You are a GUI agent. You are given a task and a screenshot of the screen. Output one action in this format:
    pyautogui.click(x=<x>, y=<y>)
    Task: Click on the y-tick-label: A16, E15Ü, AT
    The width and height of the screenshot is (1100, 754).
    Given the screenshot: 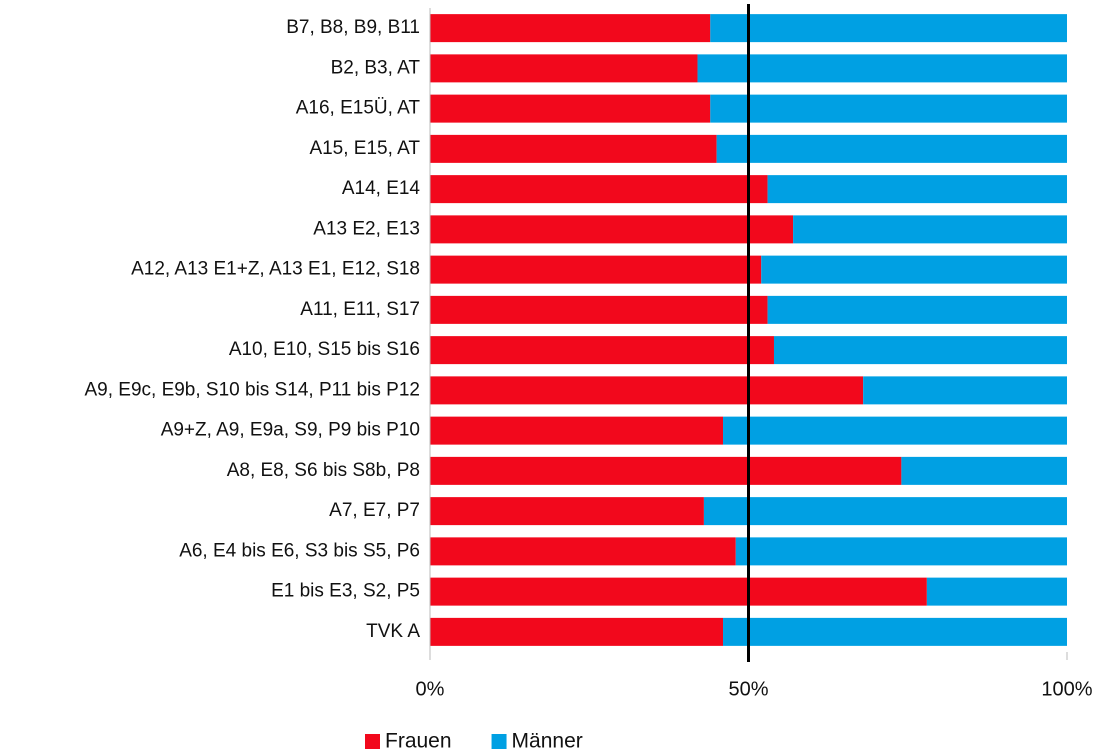 What is the action you would take?
    pyautogui.click(x=358, y=108)
    